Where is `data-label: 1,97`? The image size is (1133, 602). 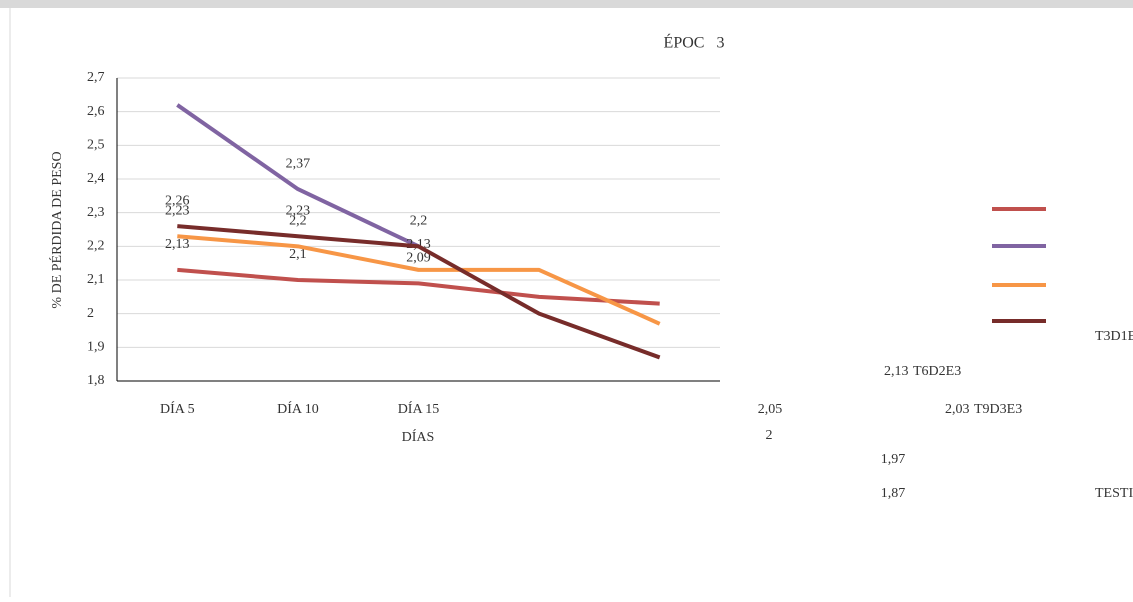
data-label: 1,97 is located at coordinates (893, 459).